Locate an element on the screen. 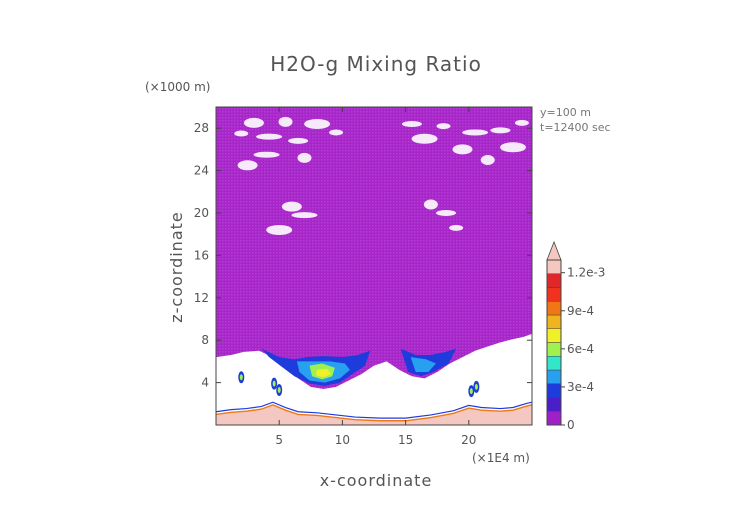 The height and width of the screenshot is (532, 752). y-tick-label: 20 is located at coordinates (201, 213).